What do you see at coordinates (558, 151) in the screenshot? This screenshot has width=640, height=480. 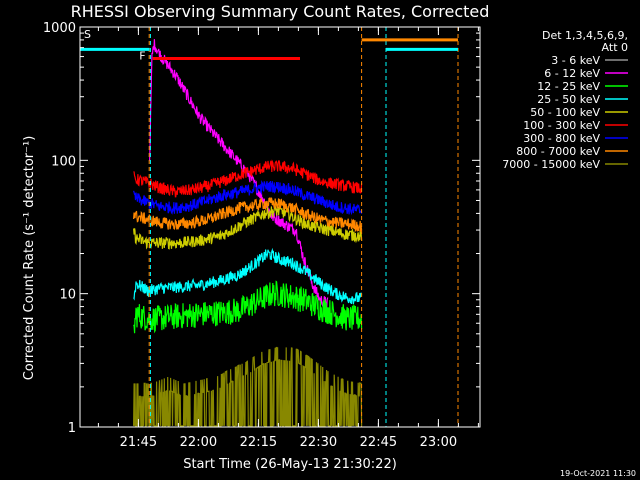 I see `legend-label: 800 - 7000 keV` at bounding box center [558, 151].